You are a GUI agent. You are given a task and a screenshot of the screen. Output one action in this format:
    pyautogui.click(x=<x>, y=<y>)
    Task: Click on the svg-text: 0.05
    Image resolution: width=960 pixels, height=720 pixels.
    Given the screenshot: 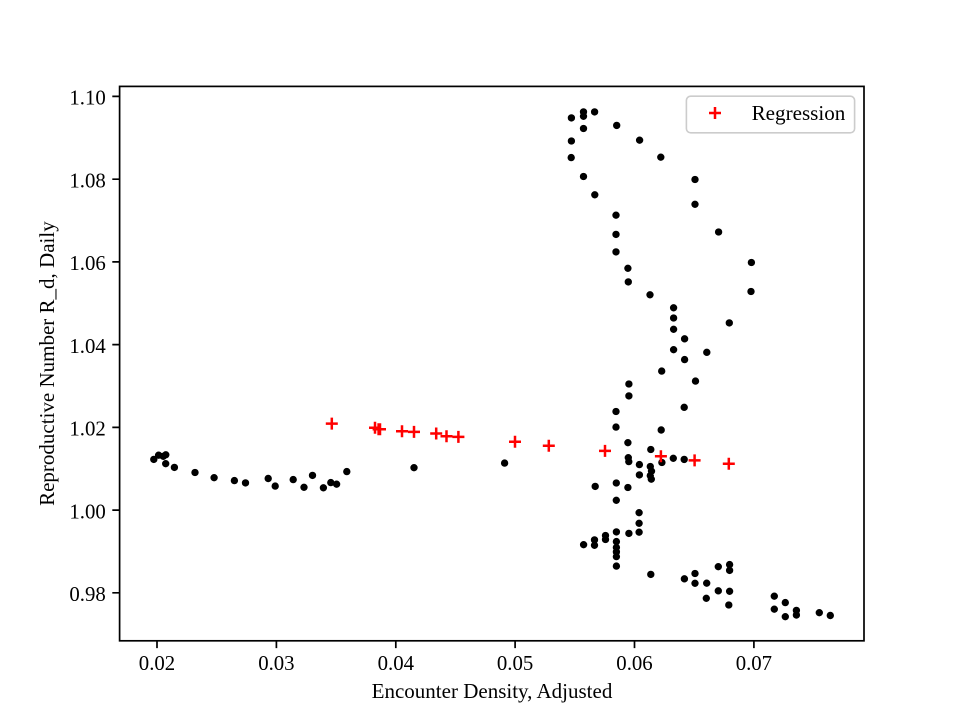 What is the action you would take?
    pyautogui.click(x=515, y=663)
    